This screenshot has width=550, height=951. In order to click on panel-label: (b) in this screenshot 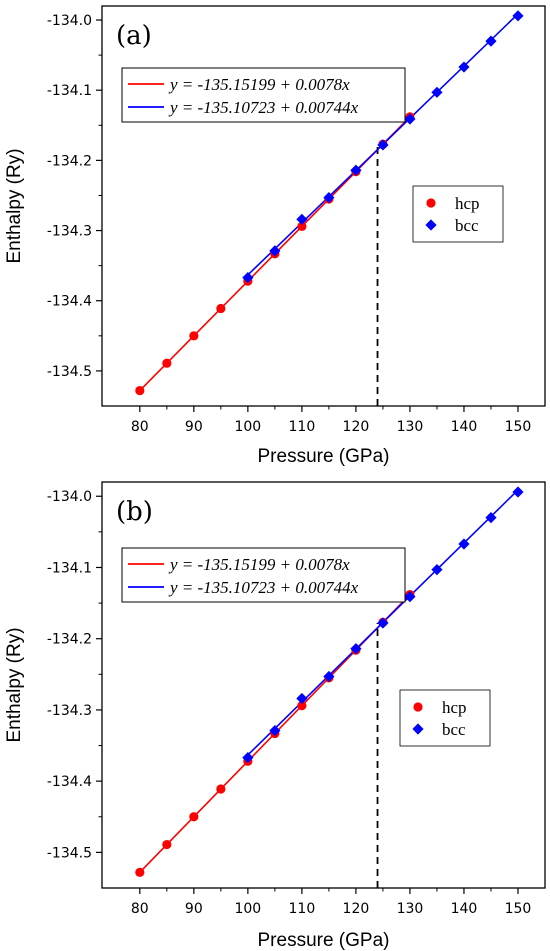, I will do `click(134, 512)`.